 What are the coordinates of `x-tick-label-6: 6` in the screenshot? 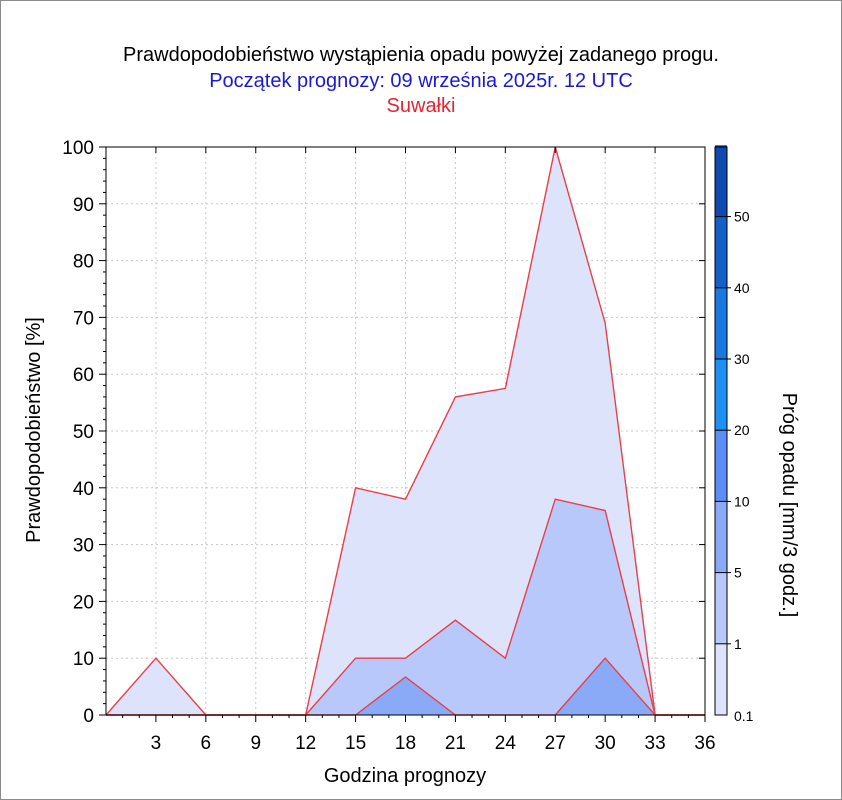 It's located at (206, 743).